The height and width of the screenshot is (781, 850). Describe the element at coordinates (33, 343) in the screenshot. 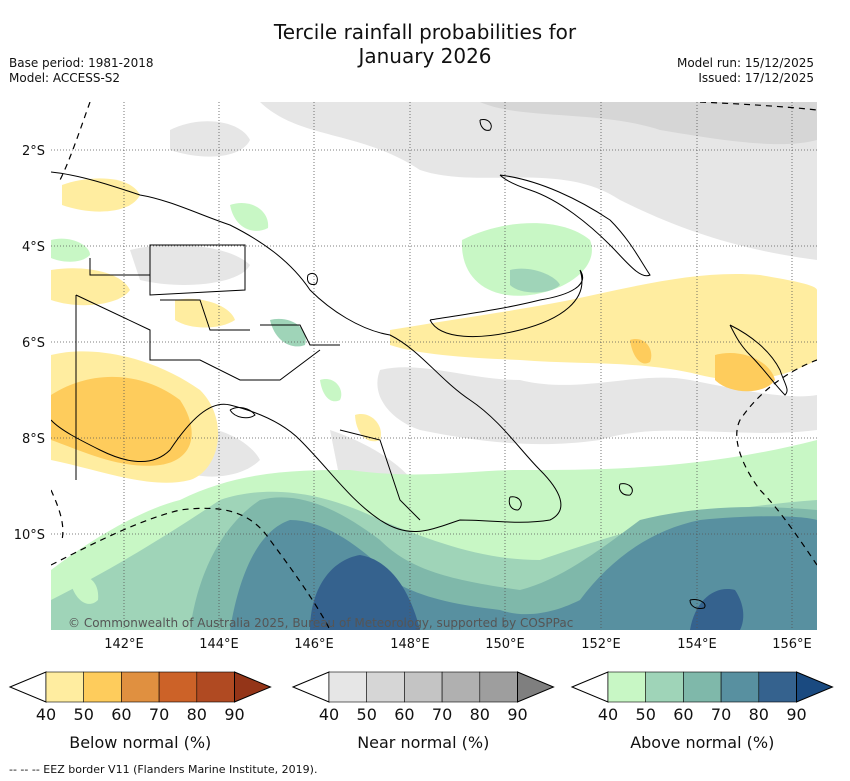

I see `lat-label: 6°S` at that location.